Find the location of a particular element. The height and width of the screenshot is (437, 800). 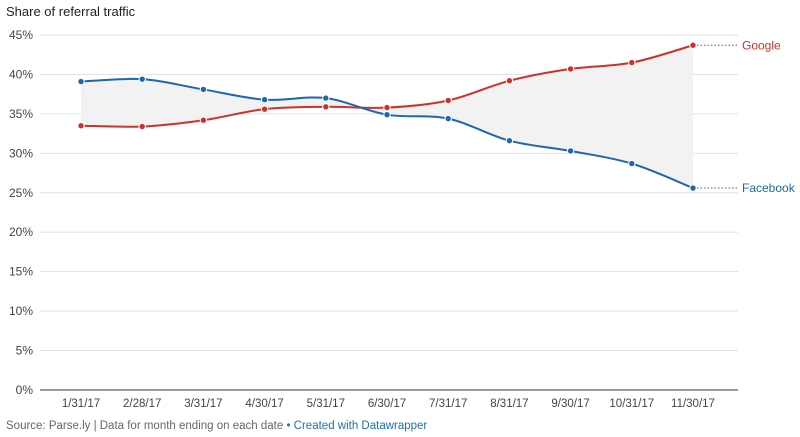

y-tick-label: 10% is located at coordinates (21, 311).